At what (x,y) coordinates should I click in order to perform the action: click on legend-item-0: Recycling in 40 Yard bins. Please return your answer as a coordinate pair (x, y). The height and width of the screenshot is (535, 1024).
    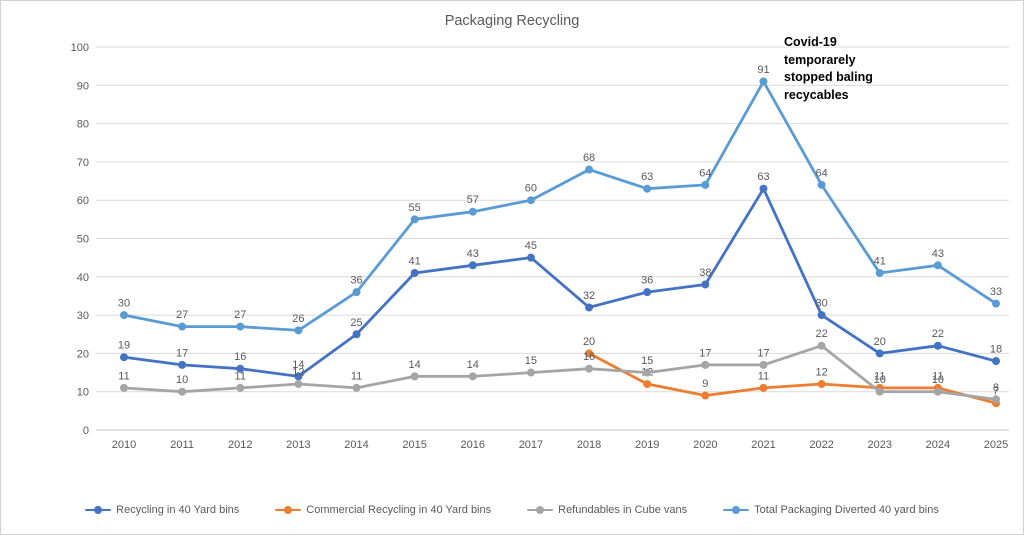
    Looking at the image, I should click on (162, 510).